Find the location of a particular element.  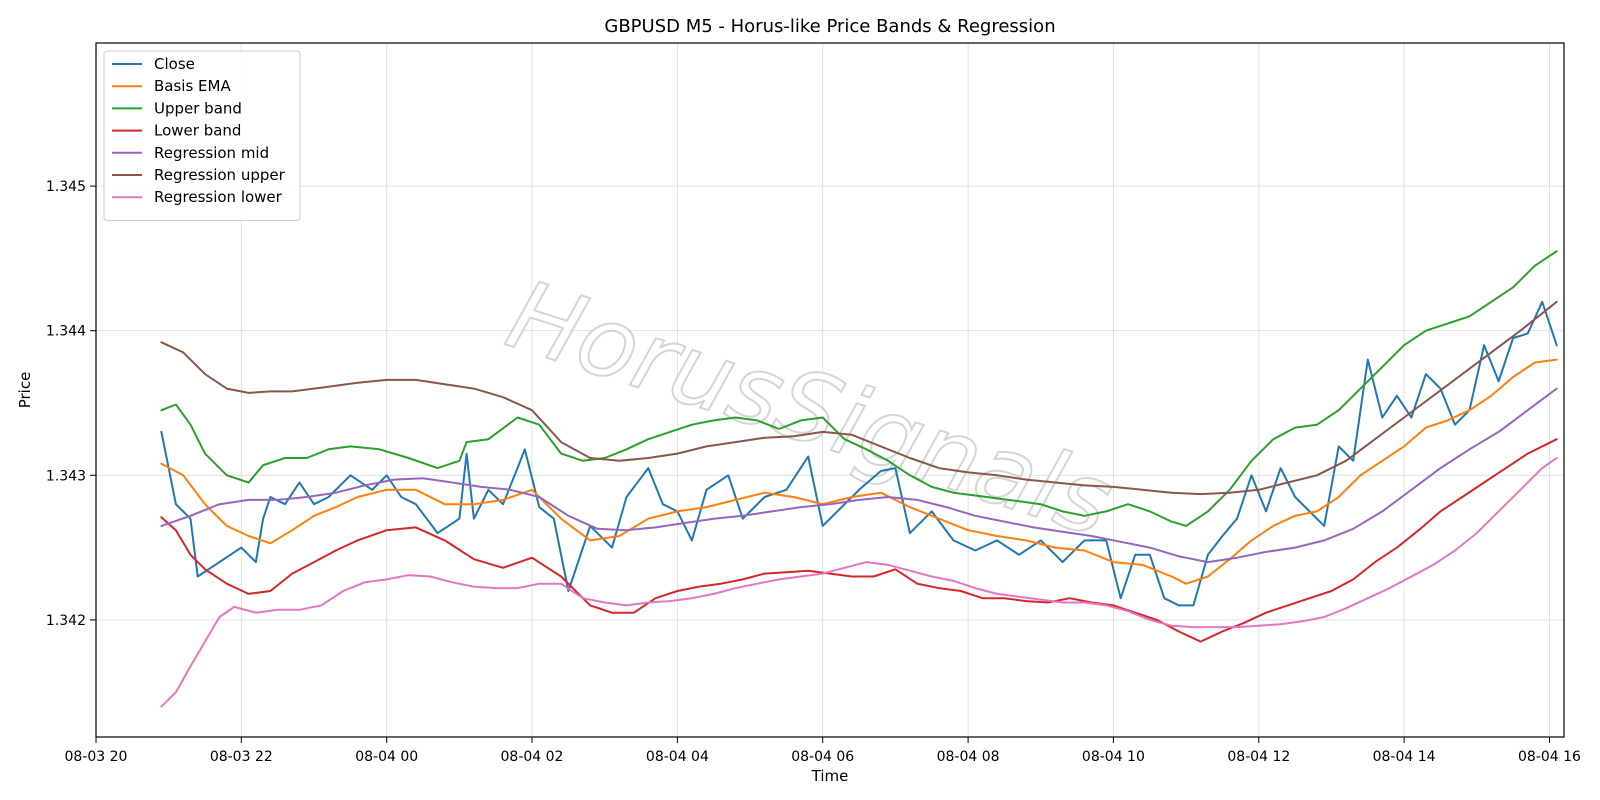

x-tick-label: 08-04 12 is located at coordinates (1258, 757).